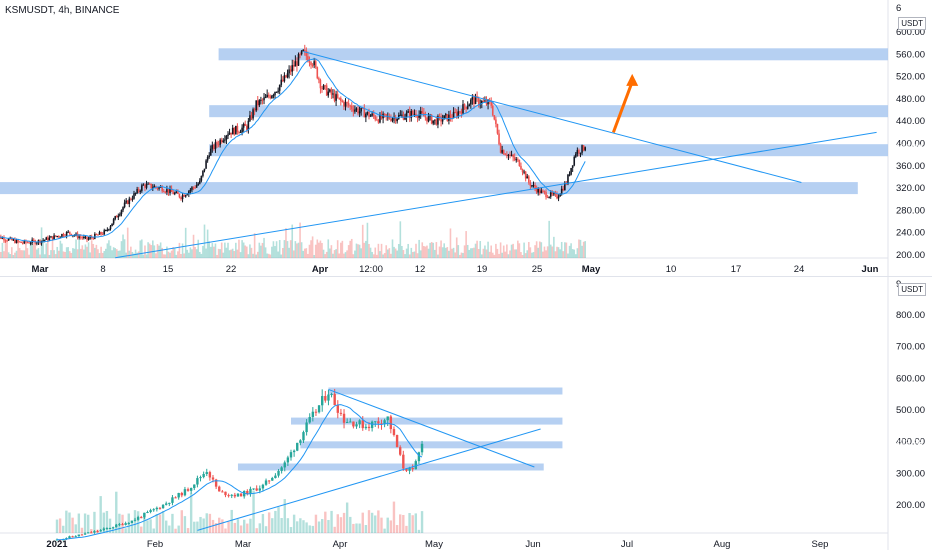 This screenshot has height=550, width=932. Describe the element at coordinates (466, 276) in the screenshot. I see `pane-separator` at that location.